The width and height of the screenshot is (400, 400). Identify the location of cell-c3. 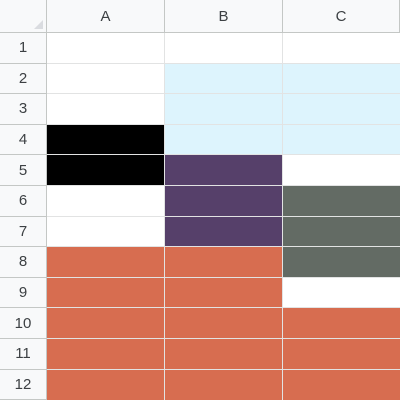
(341, 109).